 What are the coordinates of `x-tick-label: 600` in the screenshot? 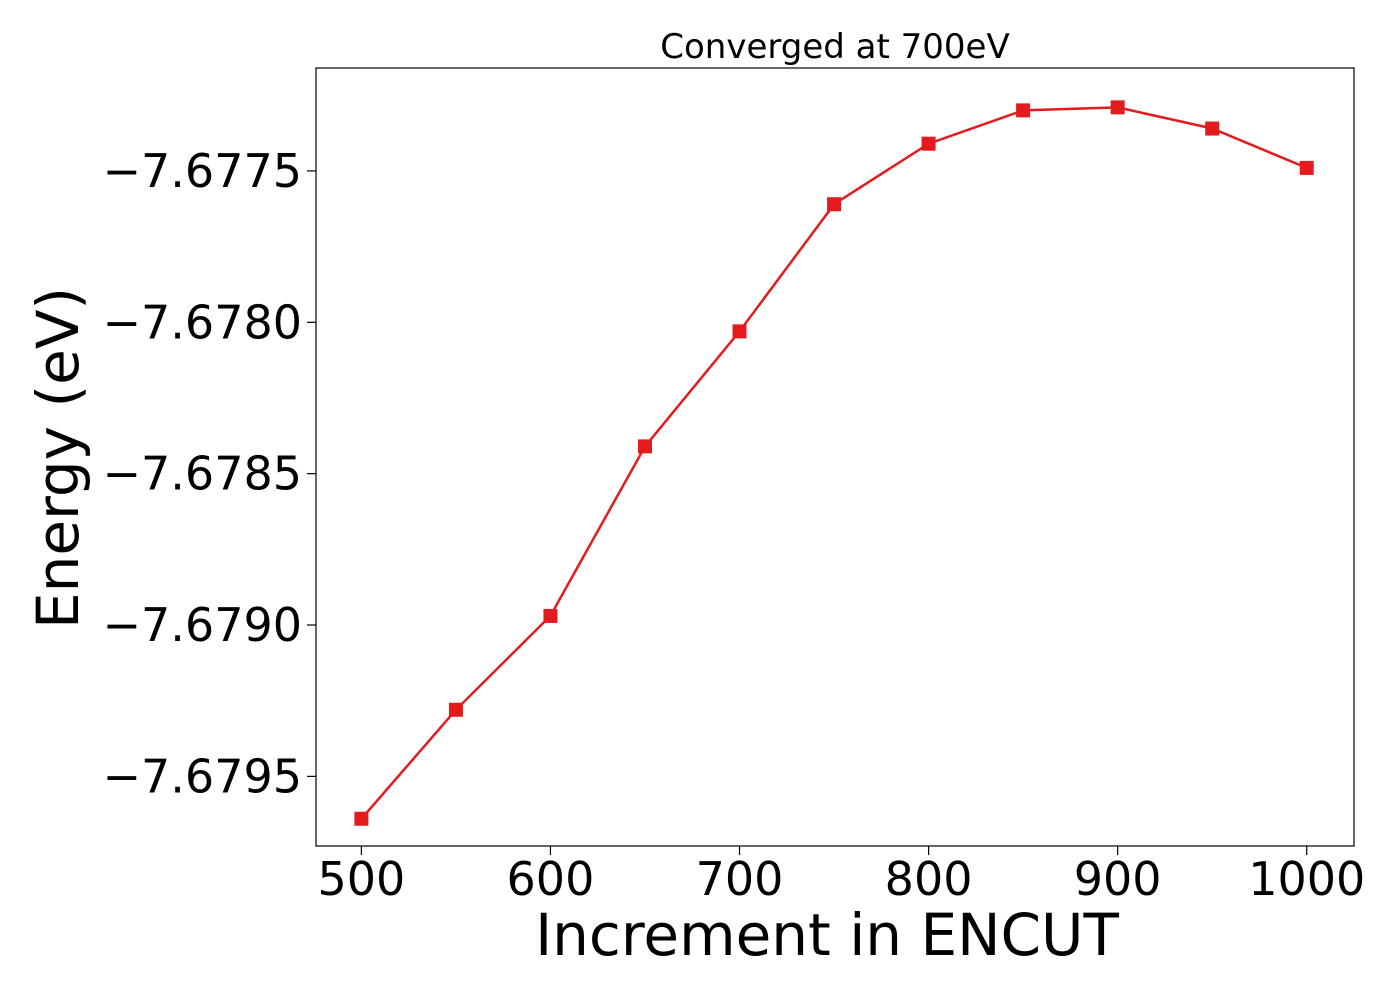 It's located at (551, 879).